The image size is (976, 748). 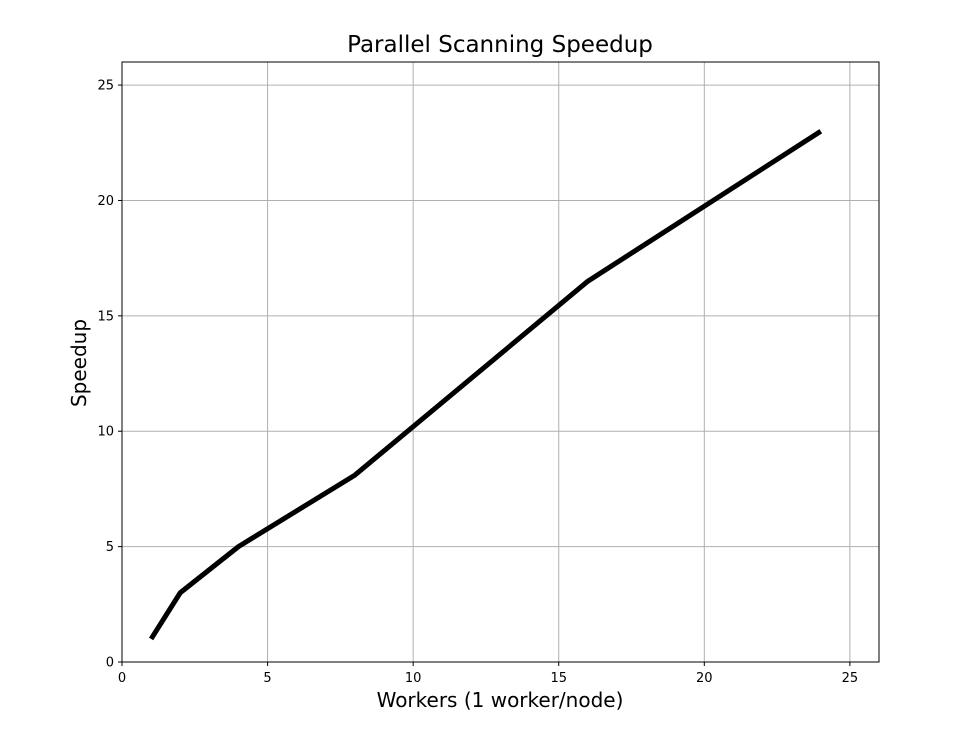 What do you see at coordinates (110, 547) in the screenshot?
I see `y-tick-label: 5` at bounding box center [110, 547].